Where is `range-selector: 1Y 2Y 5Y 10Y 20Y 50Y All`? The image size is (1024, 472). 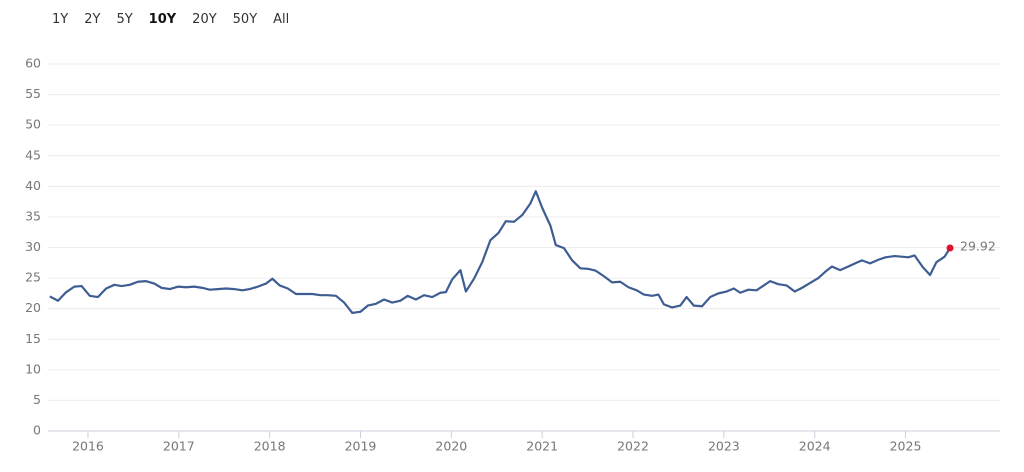
range-selector: 1Y 2Y 5Y 10Y 20Y 50Y All is located at coordinates (170, 19).